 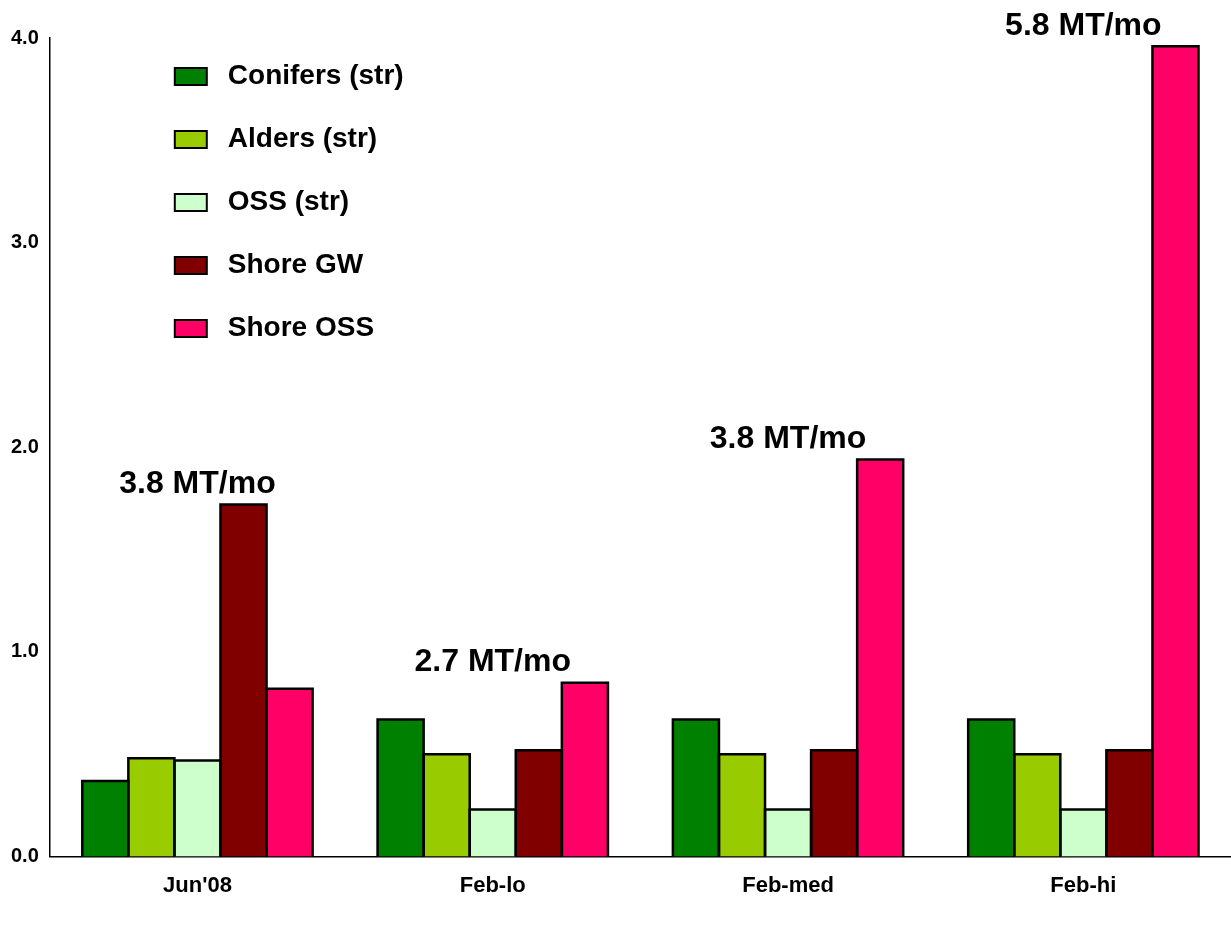 I want to click on x-tick-label: Feb-hi, so click(x=1083, y=884).